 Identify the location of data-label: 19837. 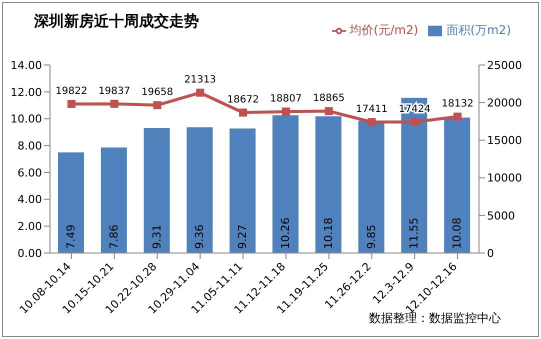
(114, 91).